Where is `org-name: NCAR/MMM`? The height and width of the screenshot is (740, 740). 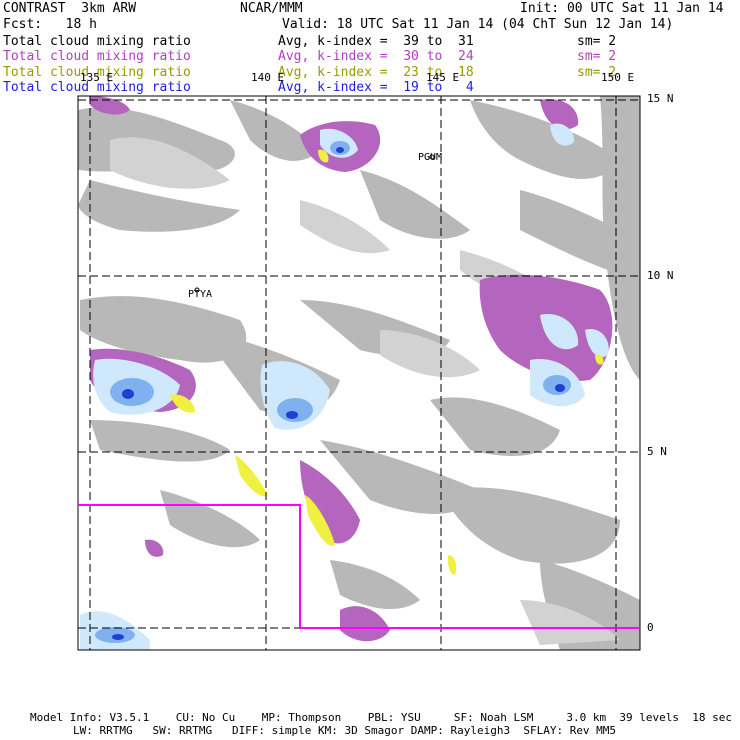
org-name: NCAR/MMM is located at coordinates (271, 8).